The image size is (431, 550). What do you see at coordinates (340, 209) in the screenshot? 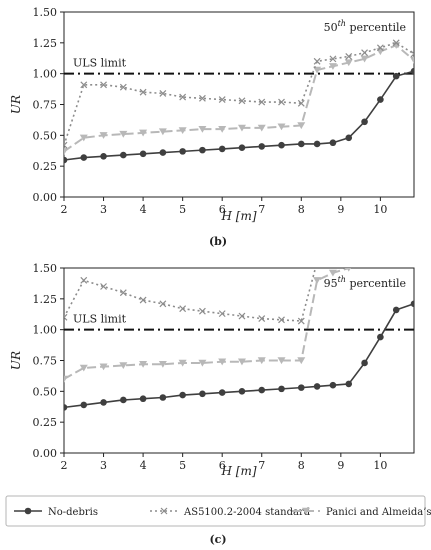
I see `x-tick-label: 9` at bounding box center [340, 209].